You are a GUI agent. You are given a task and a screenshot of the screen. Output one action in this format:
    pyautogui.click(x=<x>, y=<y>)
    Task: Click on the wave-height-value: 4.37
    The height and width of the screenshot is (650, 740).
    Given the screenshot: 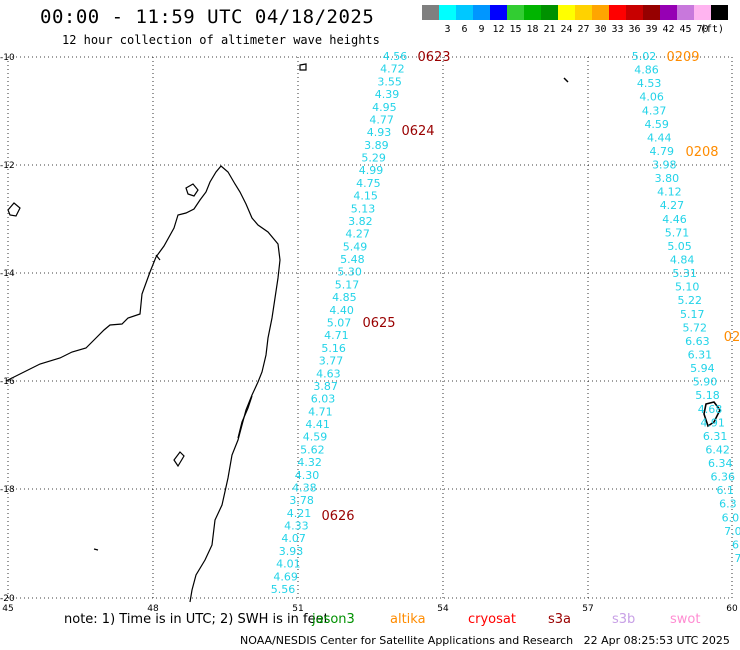 What is the action you would take?
    pyautogui.click(x=654, y=110)
    